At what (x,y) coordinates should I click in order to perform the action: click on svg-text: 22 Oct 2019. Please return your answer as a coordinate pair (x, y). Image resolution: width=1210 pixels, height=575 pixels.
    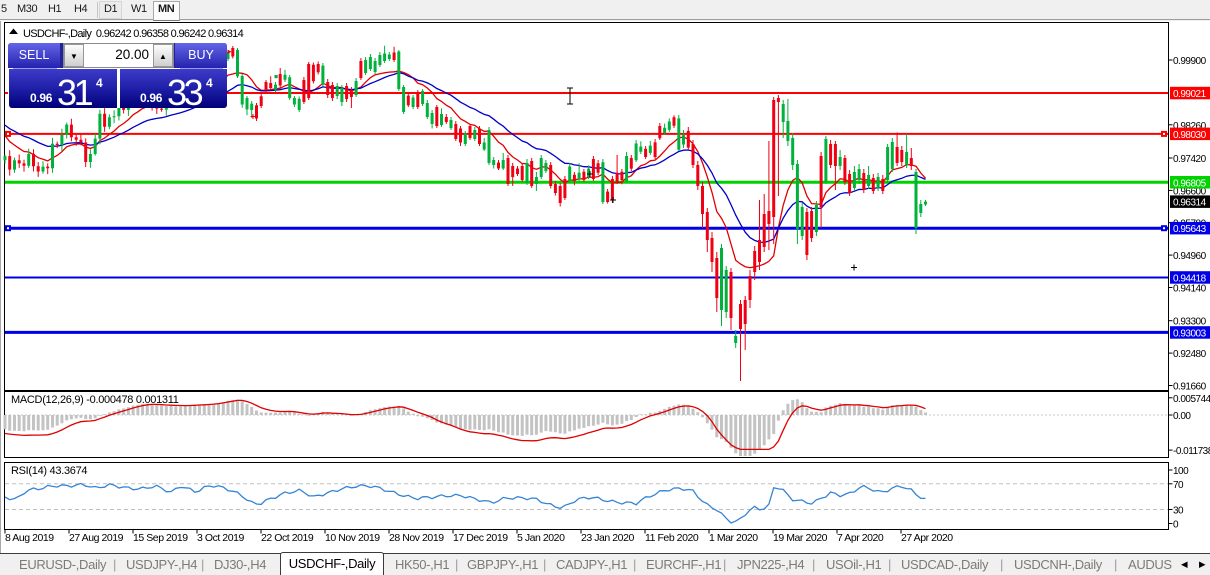
    Looking at the image, I should click on (287, 538).